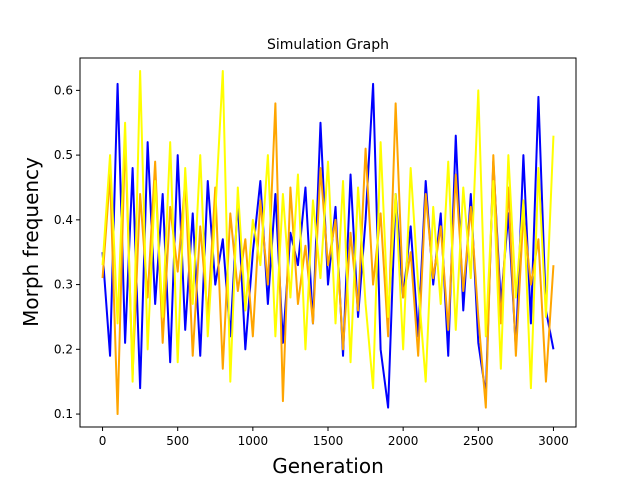  What do you see at coordinates (103, 441) in the screenshot?
I see `x-tick-label: 0` at bounding box center [103, 441].